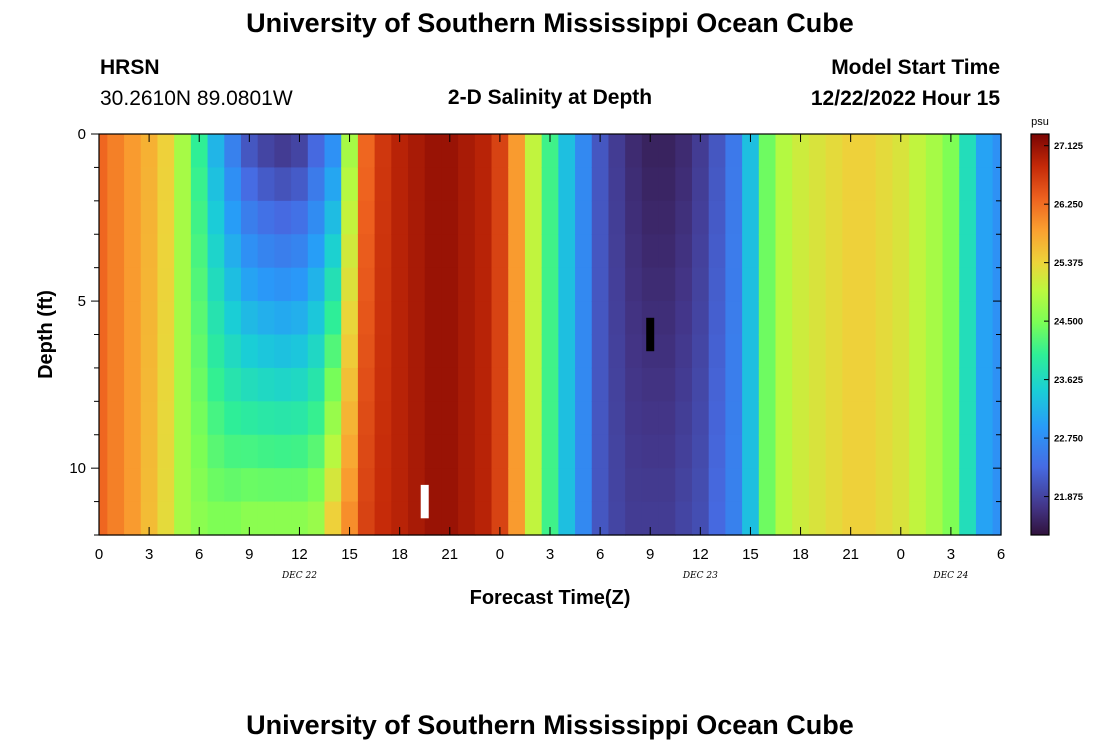 The width and height of the screenshot is (1100, 750). I want to click on x-tick-label: 9, so click(650, 554).